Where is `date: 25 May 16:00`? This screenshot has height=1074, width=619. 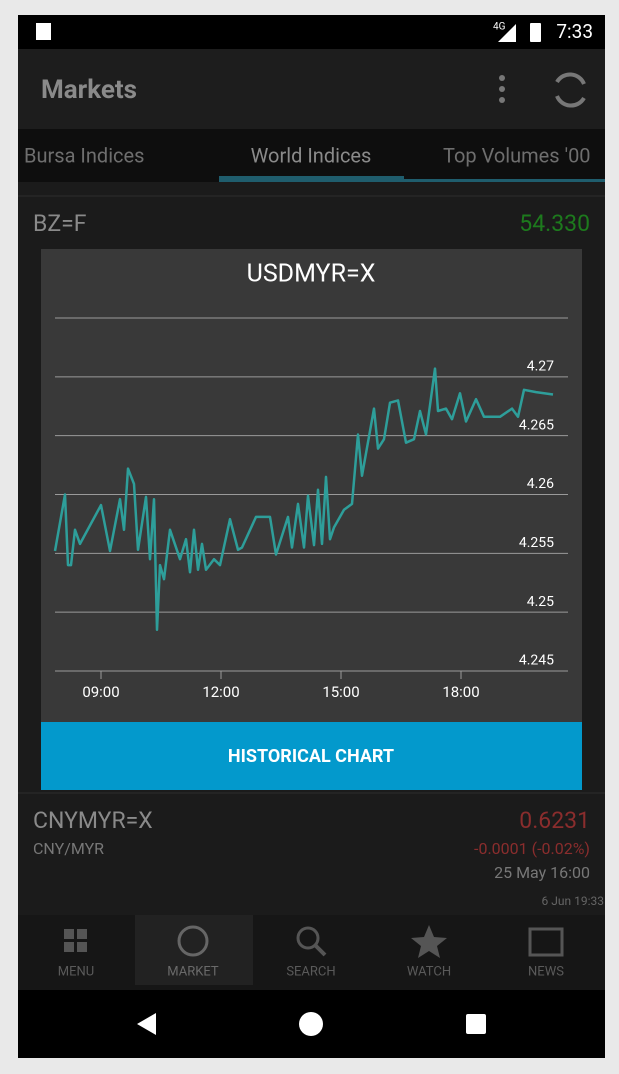 date: 25 May 16:00 is located at coordinates (542, 872).